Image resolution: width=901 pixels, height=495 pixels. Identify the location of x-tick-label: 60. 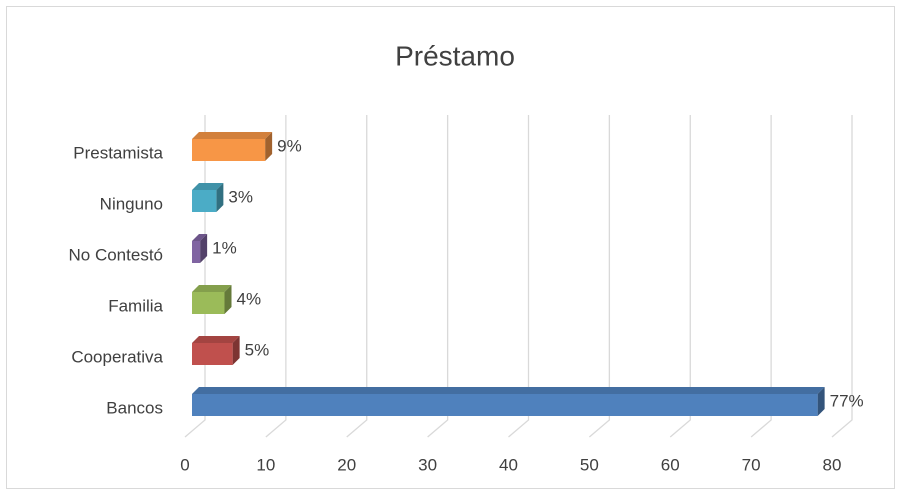
(670, 464).